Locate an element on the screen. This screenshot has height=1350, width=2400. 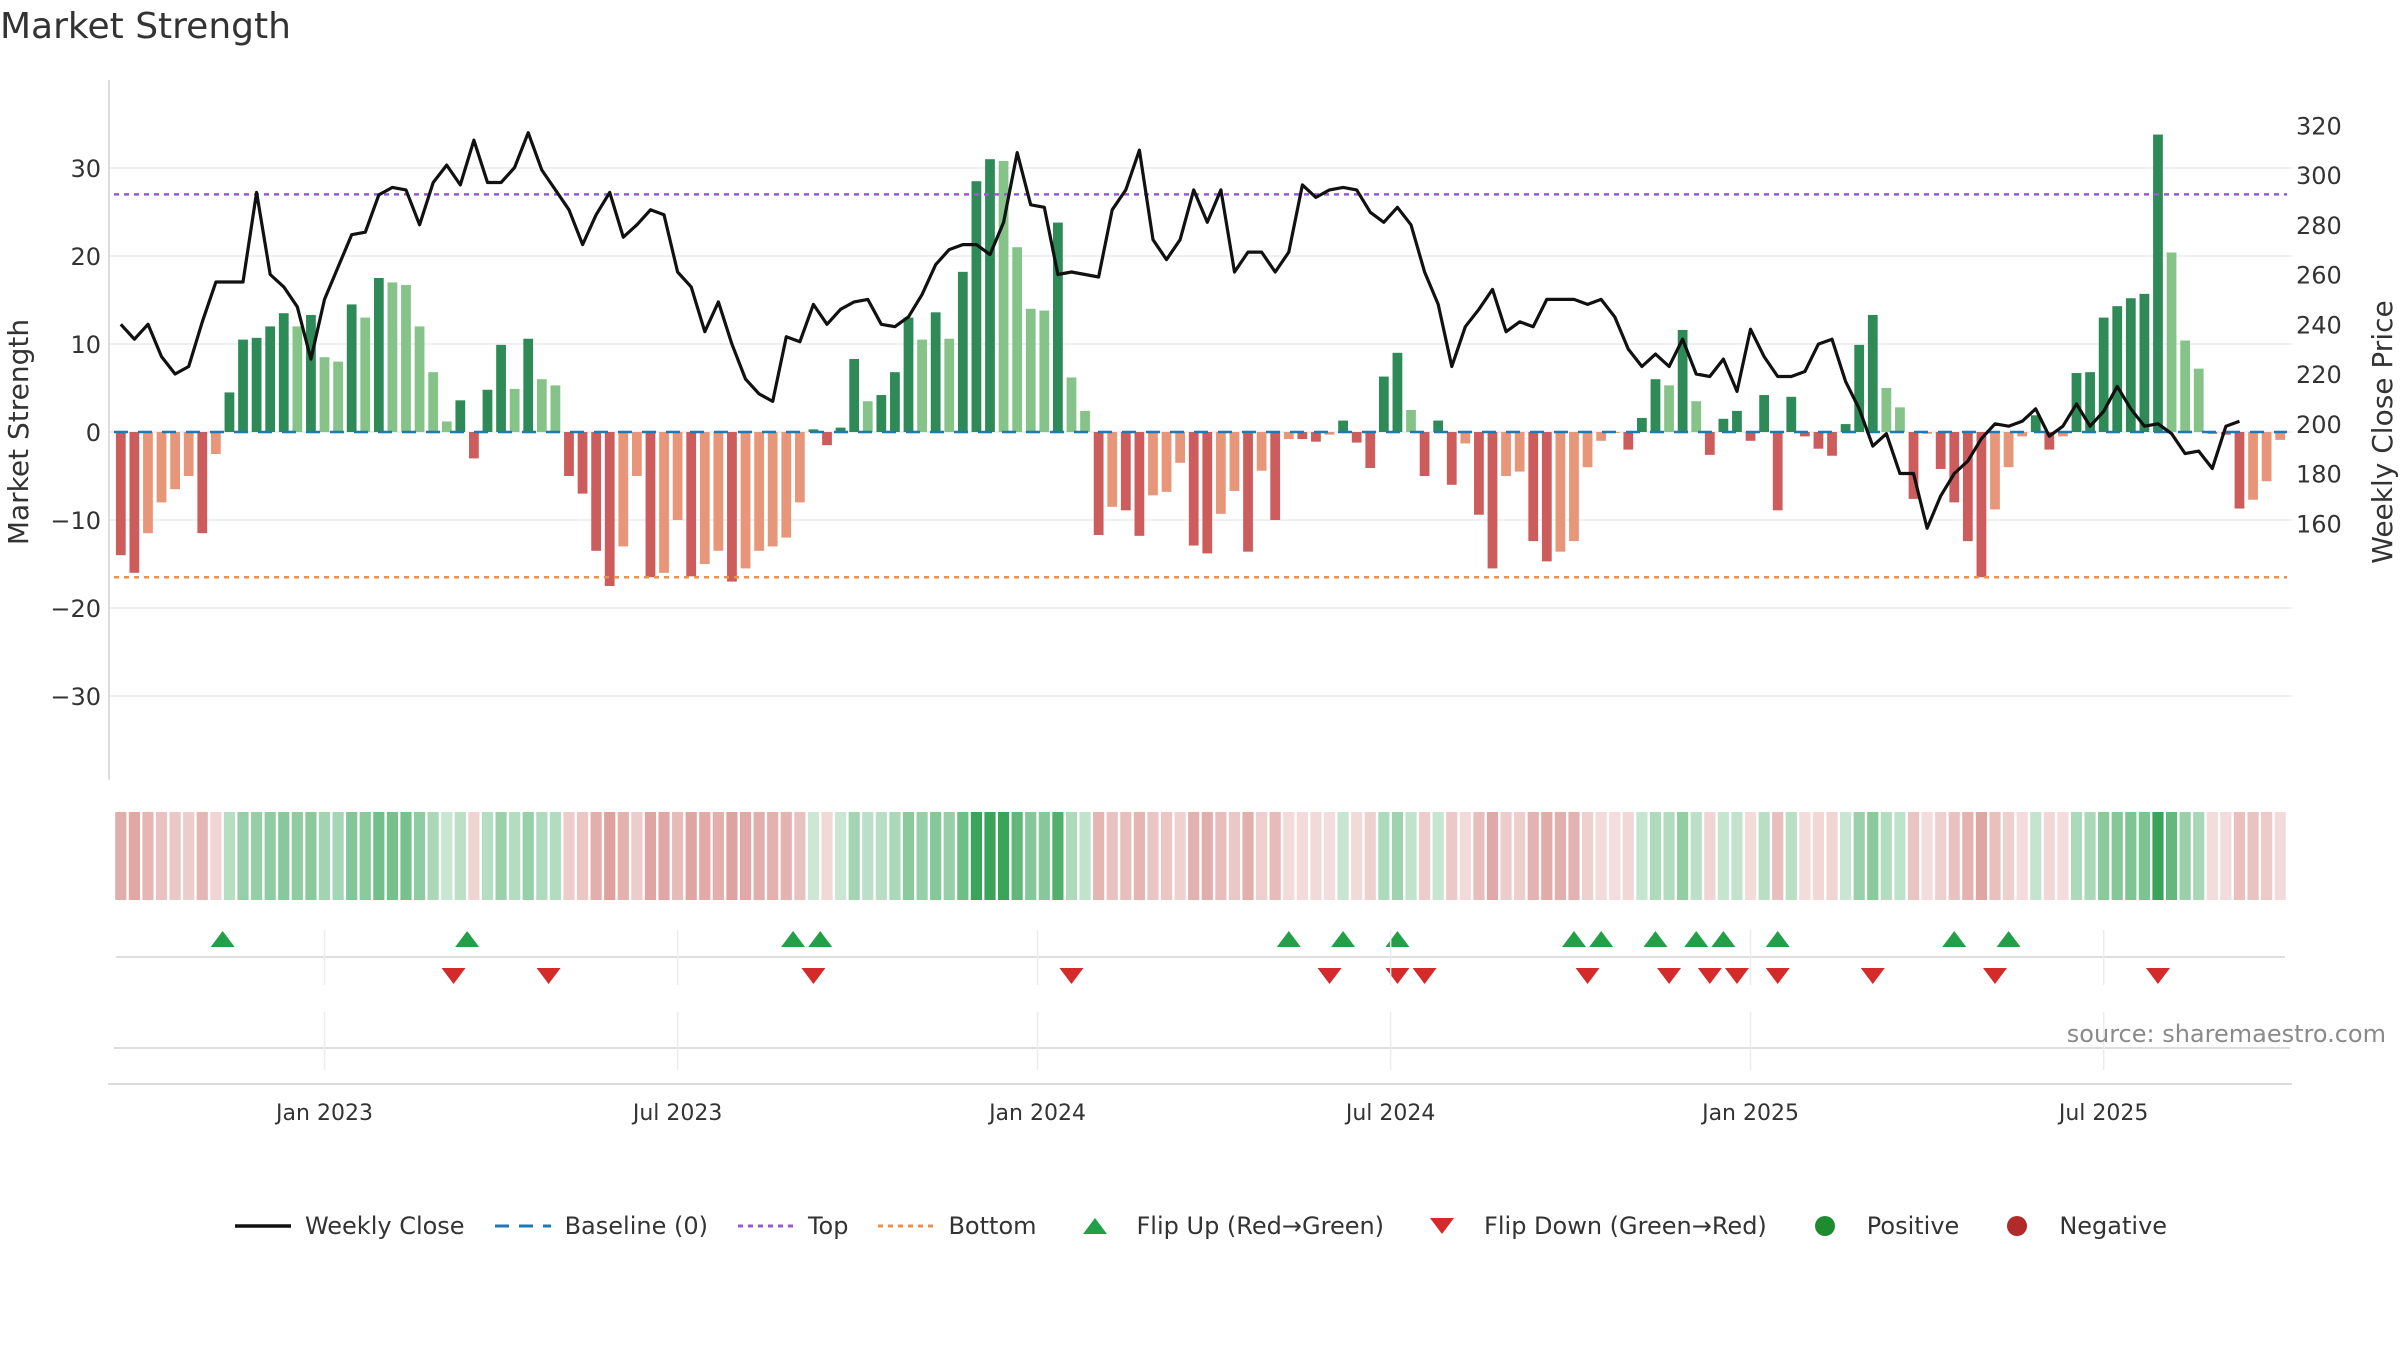
y-tick-label: 20 is located at coordinates (85, 257).